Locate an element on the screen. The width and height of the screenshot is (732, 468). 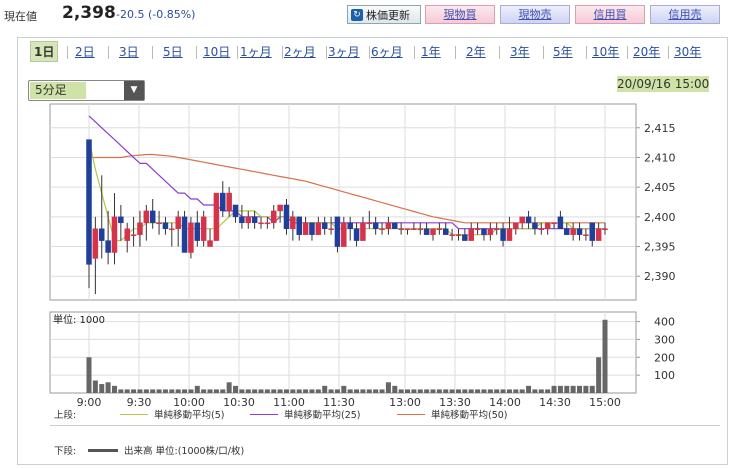
chevron-down-icon: ▼ is located at coordinates (134, 90).